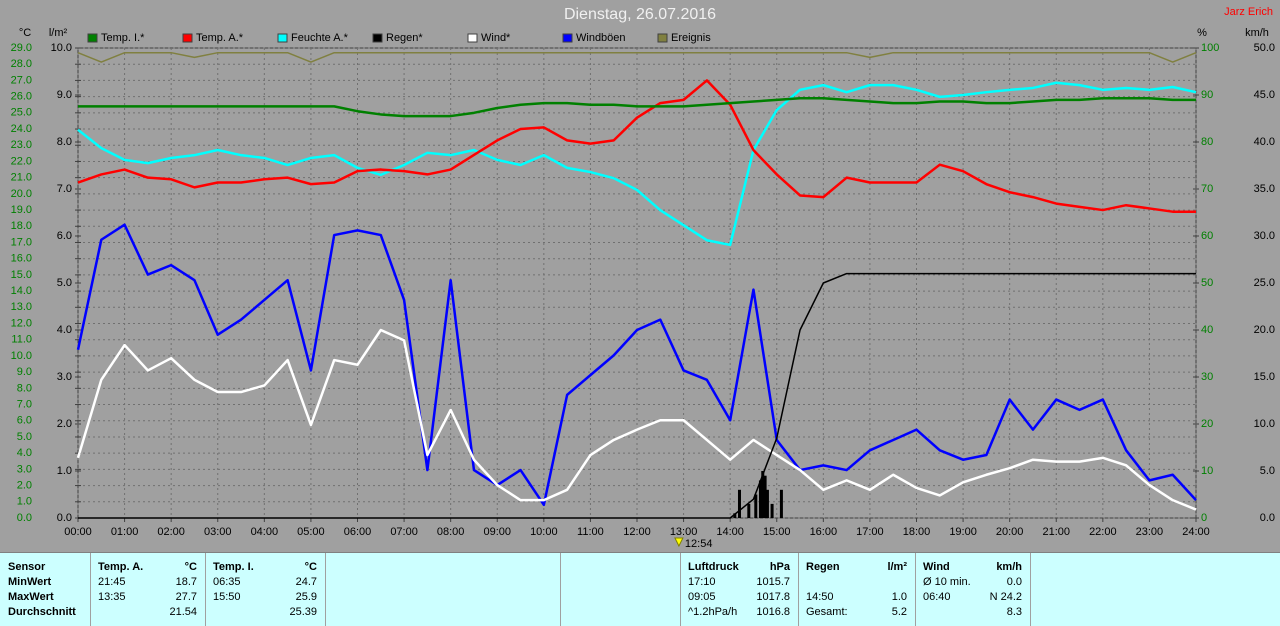  What do you see at coordinates (590, 532) in the screenshot?
I see `x-tick-label: 11:00` at bounding box center [590, 532].